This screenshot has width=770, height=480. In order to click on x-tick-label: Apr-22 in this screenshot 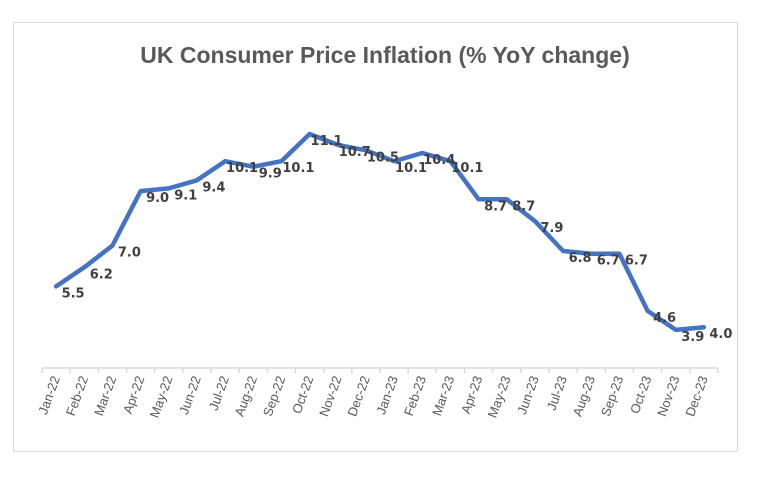, I will do `click(133, 395)`.